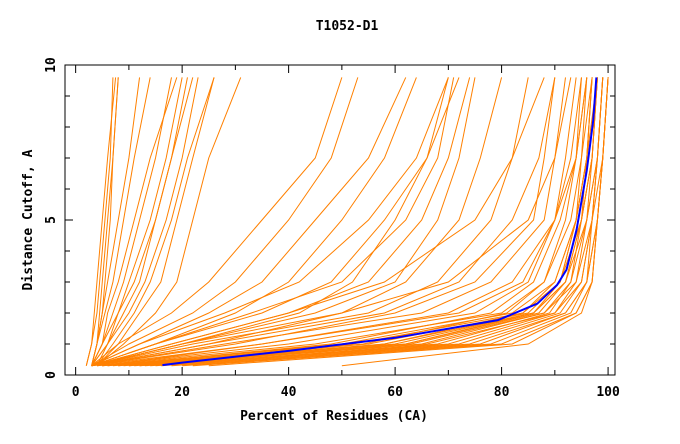 The width and height of the screenshot is (680, 444). What do you see at coordinates (51, 65) in the screenshot?
I see `y-tick-label: 10` at bounding box center [51, 65].